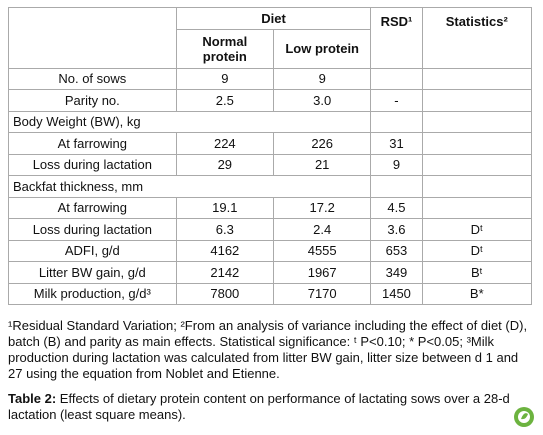 The height and width of the screenshot is (435, 543). I want to click on table-row: Litter BW gain, g/d 2142 1967 349 Bᵗ, so click(270, 272).